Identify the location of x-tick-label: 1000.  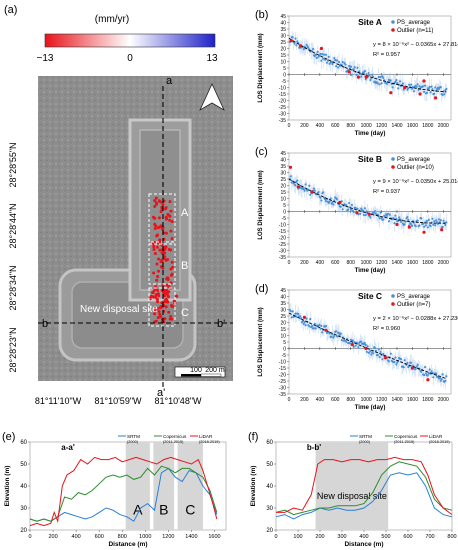
(366, 400).